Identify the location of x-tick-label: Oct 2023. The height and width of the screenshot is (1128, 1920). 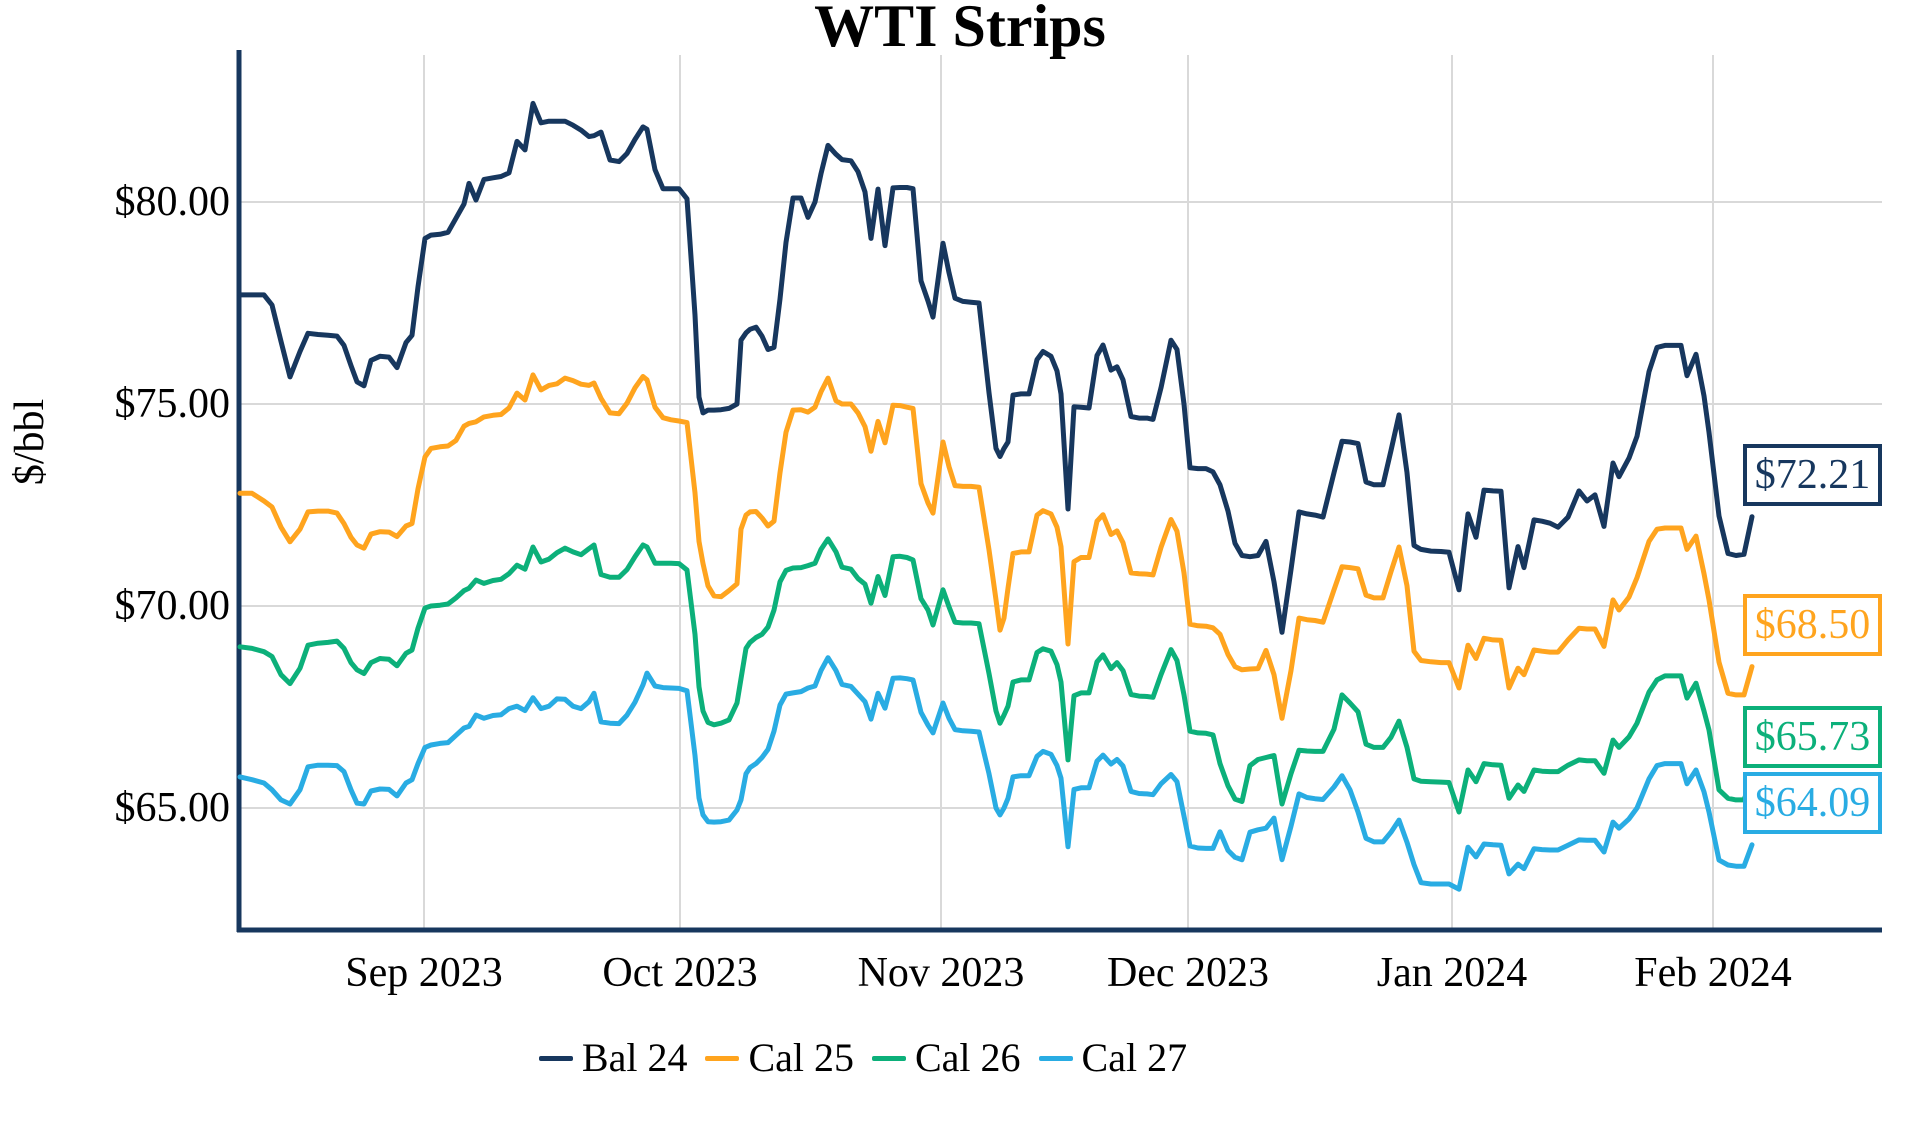
(680, 973).